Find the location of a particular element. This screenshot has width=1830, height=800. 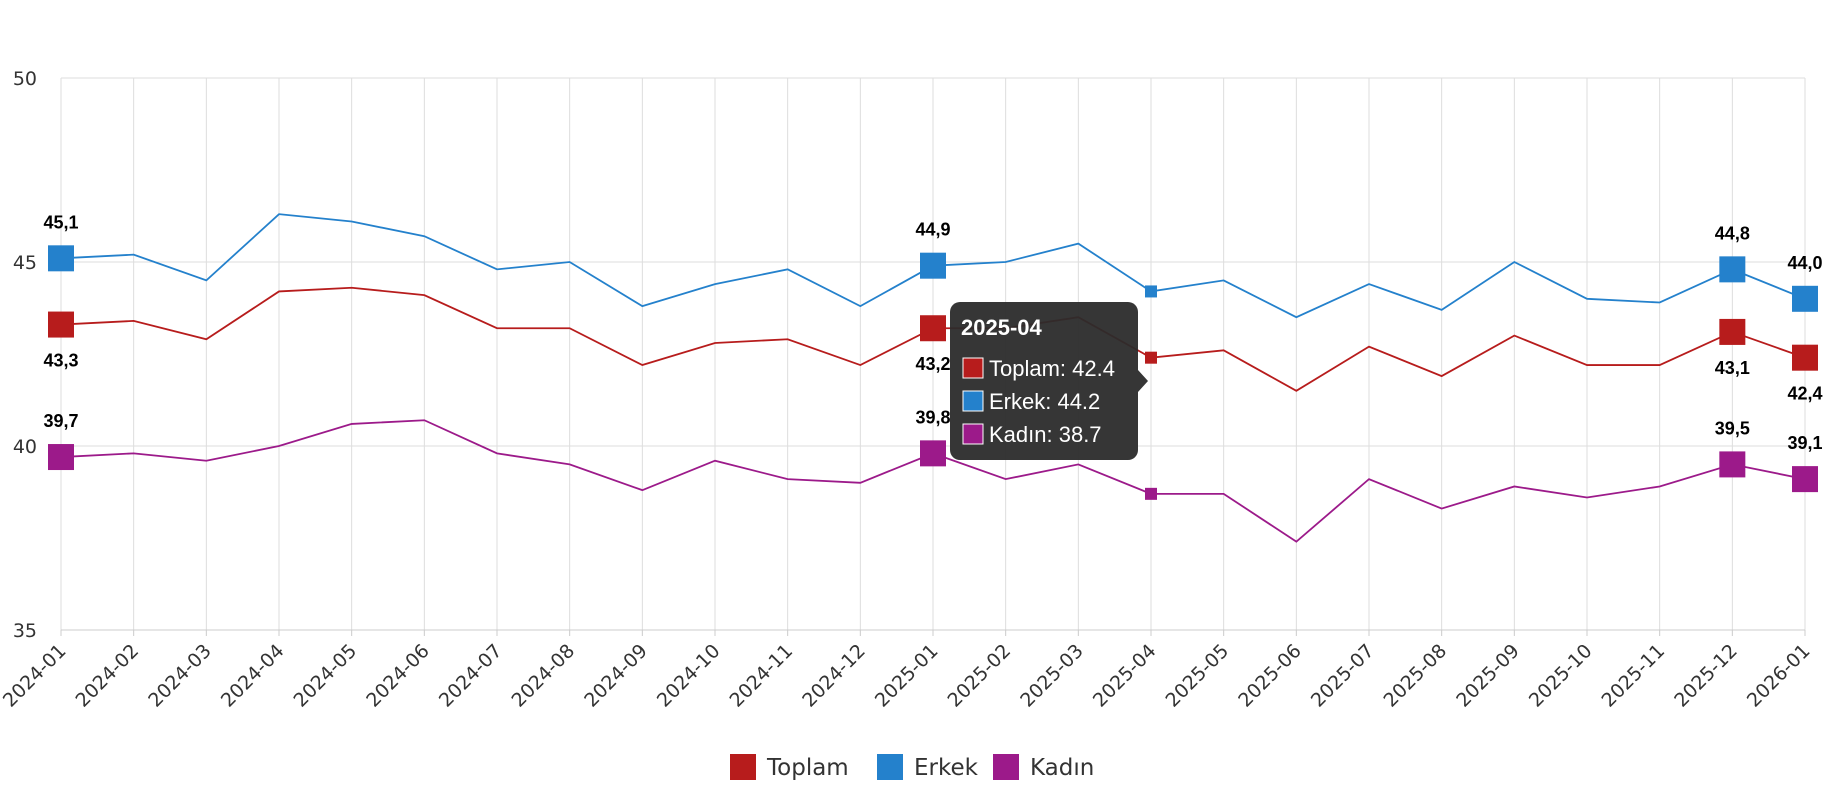

x-tick-label: 2025-11 is located at coordinates (1634, 676).